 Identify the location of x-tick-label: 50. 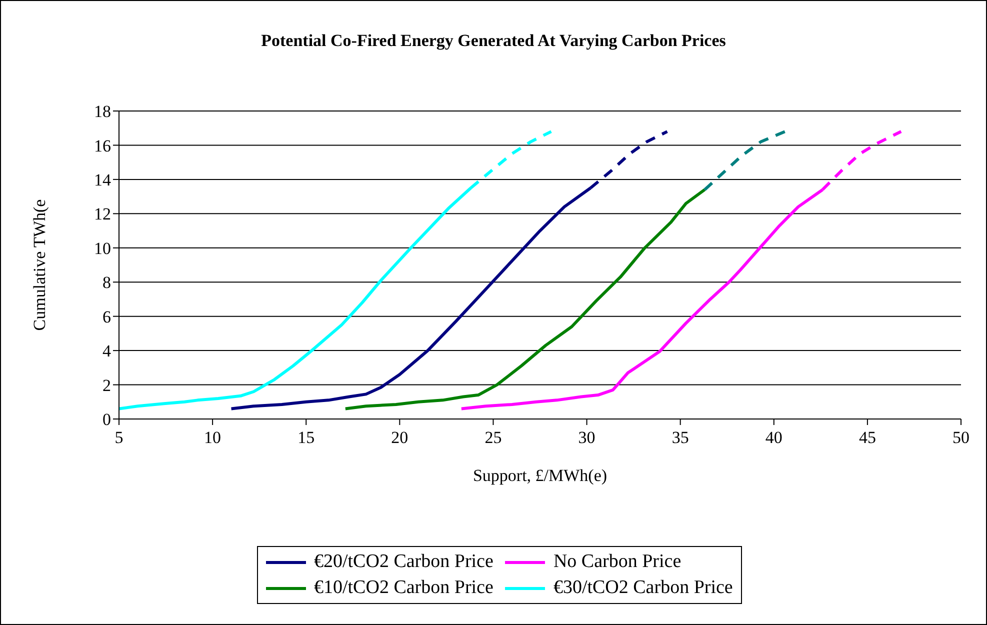
(961, 438).